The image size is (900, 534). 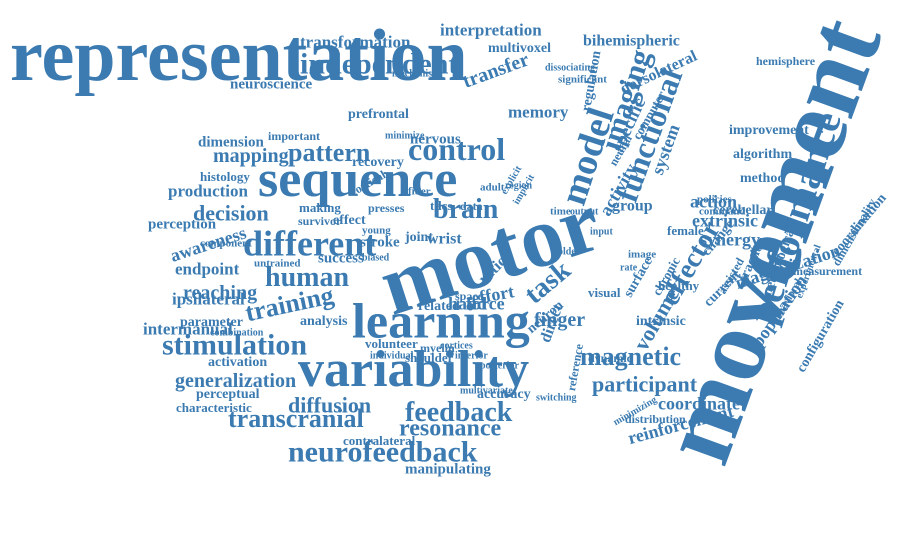 What do you see at coordinates (386, 207) in the screenshot?
I see `word-presses: presses` at bounding box center [386, 207].